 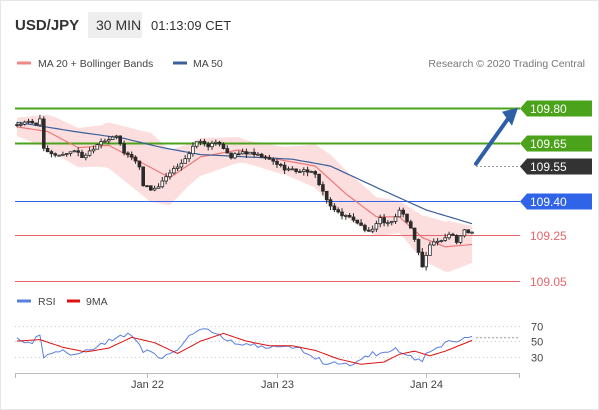 What do you see at coordinates (426, 385) in the screenshot?
I see `time-axis-label: Jan 24` at bounding box center [426, 385].